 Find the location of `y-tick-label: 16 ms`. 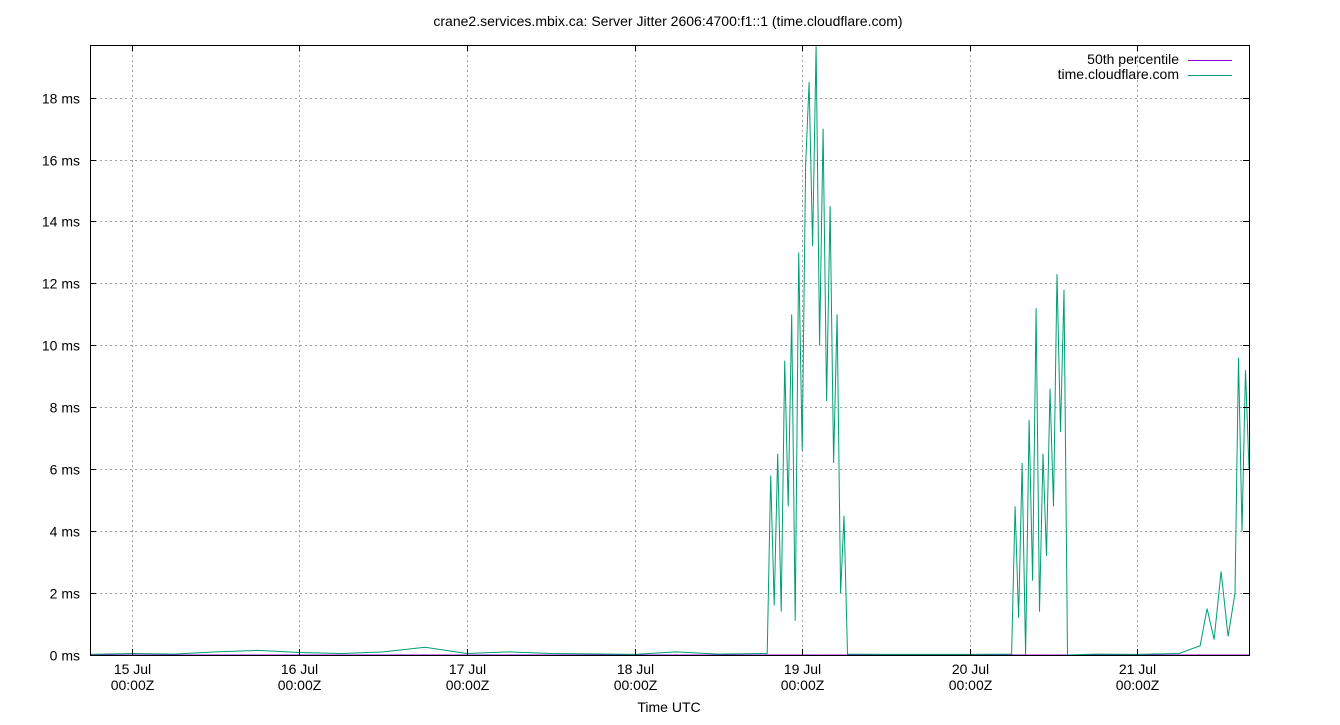

y-tick-label: 16 ms is located at coordinates (61, 161).